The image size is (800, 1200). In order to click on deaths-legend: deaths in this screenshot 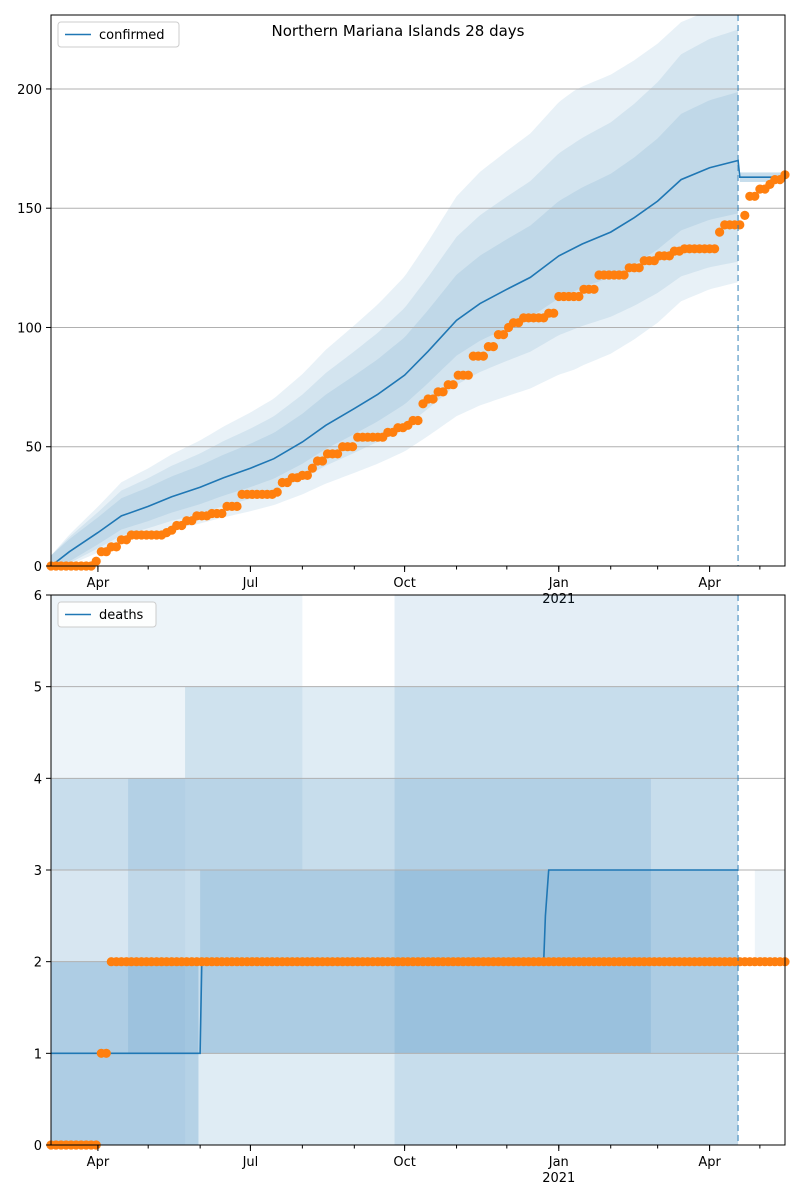, I will do `click(107, 614)`.